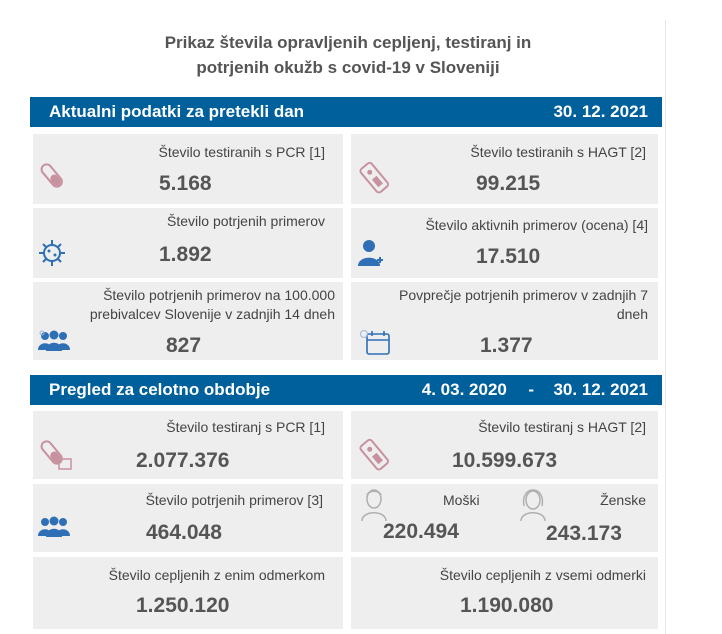 The width and height of the screenshot is (722, 634). What do you see at coordinates (535, 390) in the screenshot?
I see `overall-band-dates: 4. 03. 2020 - 30. 12. 2021` at bounding box center [535, 390].